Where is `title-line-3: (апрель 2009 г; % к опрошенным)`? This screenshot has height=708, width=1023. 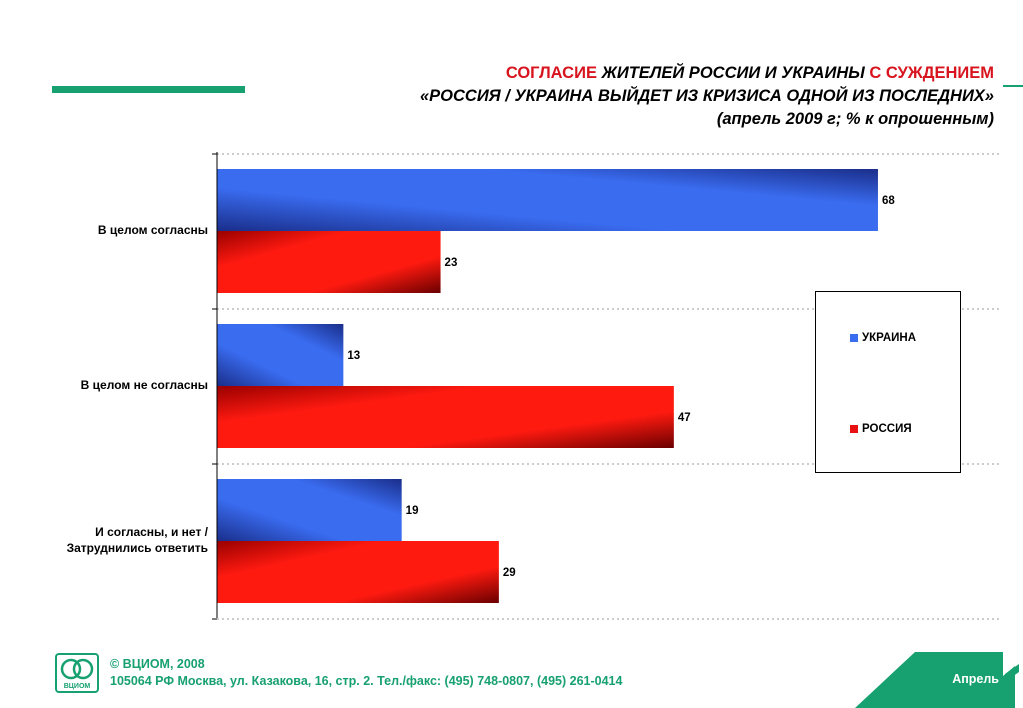
title-line-3: (апрель 2009 г; % к опрошенным) is located at coordinates (855, 119).